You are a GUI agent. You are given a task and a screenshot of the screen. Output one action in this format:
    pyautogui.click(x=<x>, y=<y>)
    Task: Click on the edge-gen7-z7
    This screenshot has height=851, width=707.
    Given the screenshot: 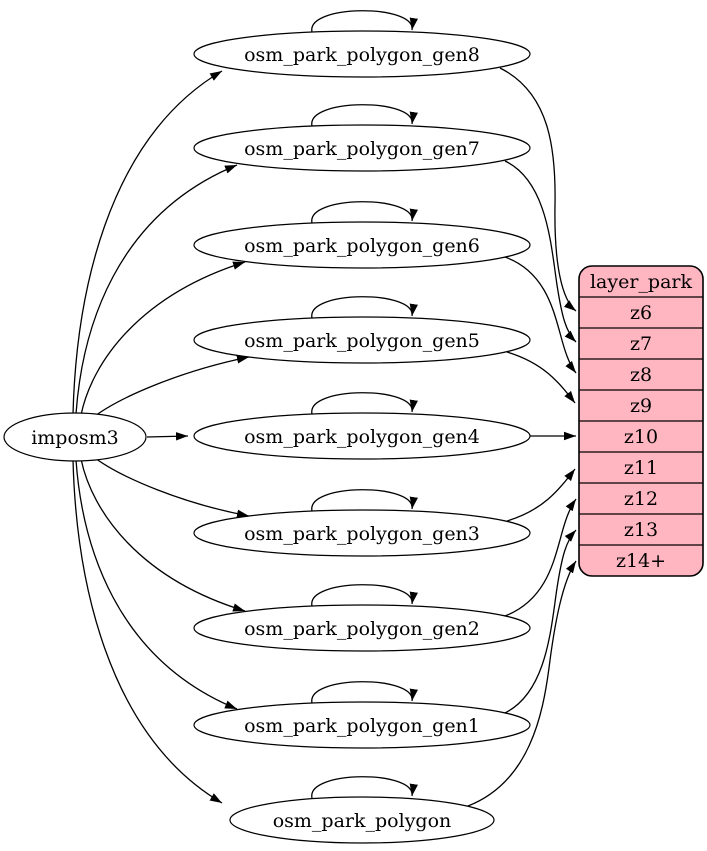 What is the action you would take?
    pyautogui.click(x=540, y=251)
    